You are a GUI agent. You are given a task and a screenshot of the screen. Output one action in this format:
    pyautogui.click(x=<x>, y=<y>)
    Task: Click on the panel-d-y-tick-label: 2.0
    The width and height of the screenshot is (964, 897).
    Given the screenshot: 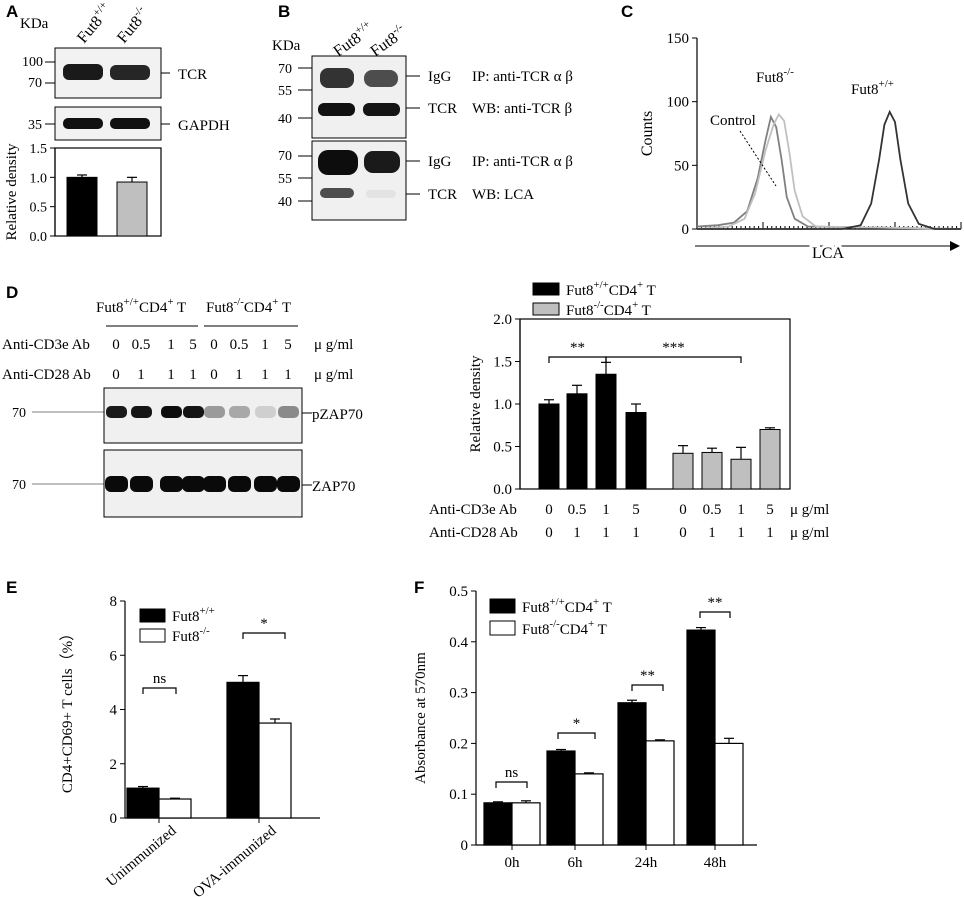 What is the action you would take?
    pyautogui.click(x=502, y=320)
    